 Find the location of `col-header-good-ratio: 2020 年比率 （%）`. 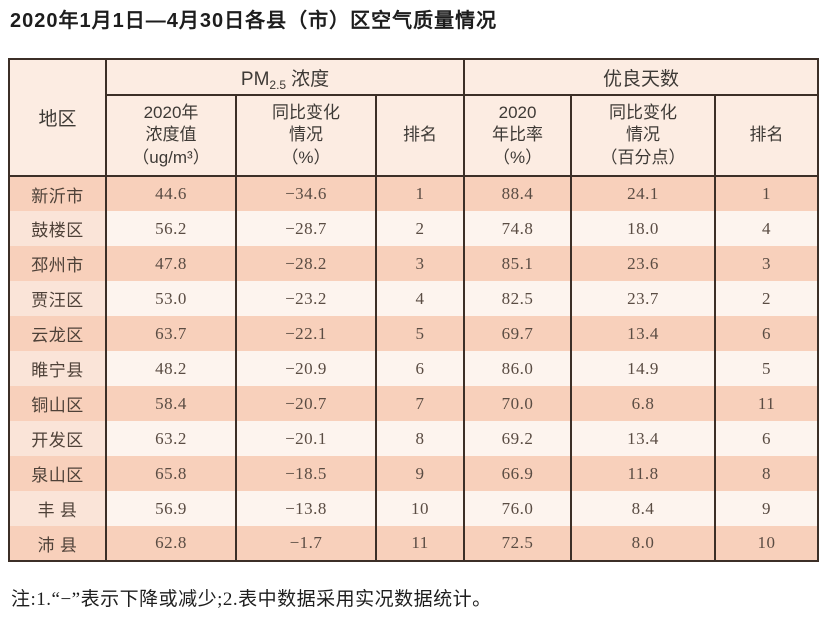

col-header-good-ratio: 2020 年比率 （%） is located at coordinates (518, 135).